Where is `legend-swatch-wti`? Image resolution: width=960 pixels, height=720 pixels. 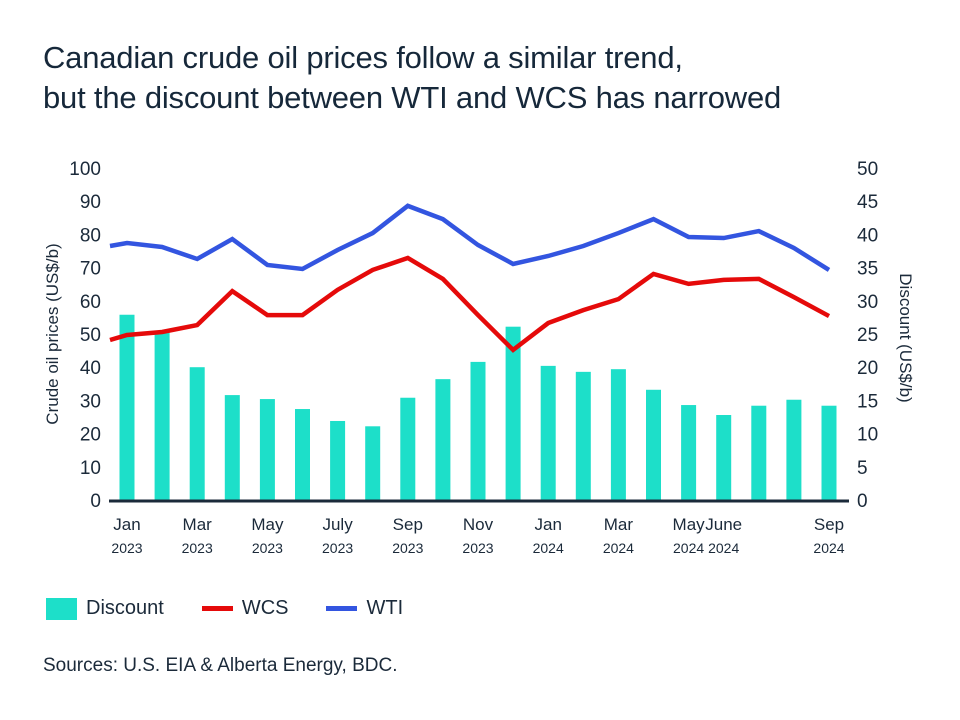
legend-swatch-wti is located at coordinates (342, 608).